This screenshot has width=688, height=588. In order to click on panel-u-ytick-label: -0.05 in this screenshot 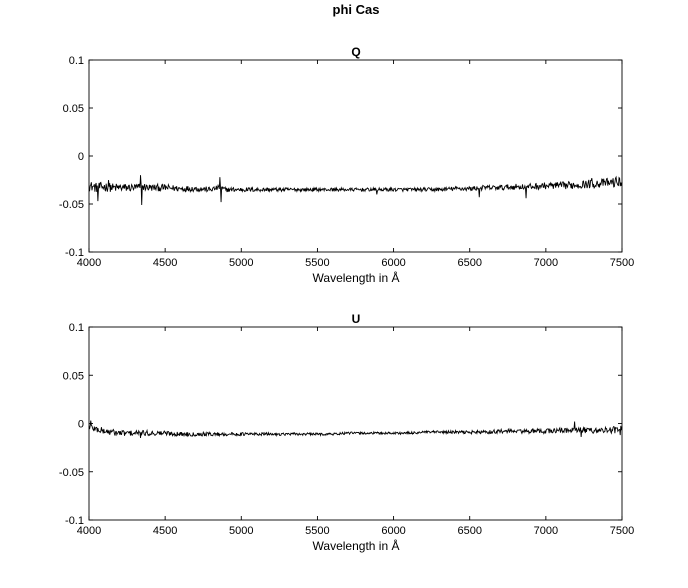, I will do `click(71, 473)`.